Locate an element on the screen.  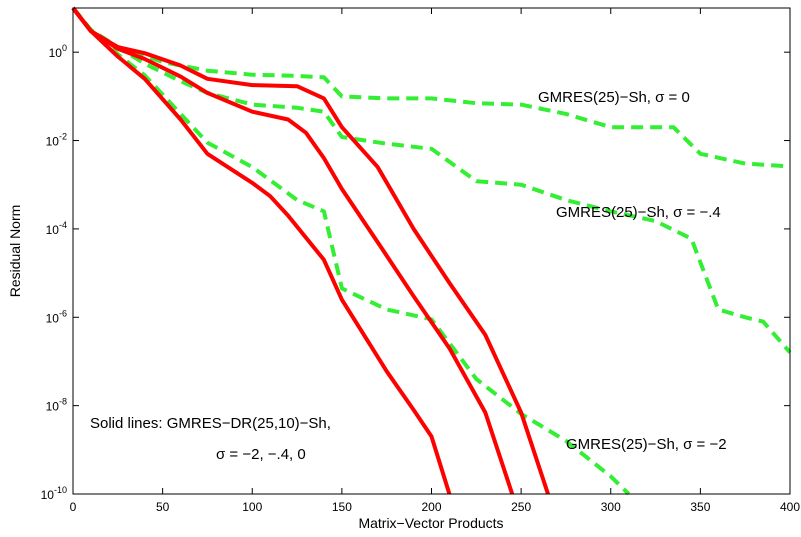
y-tick-label: 10⁻² is located at coordinates (56, 140).